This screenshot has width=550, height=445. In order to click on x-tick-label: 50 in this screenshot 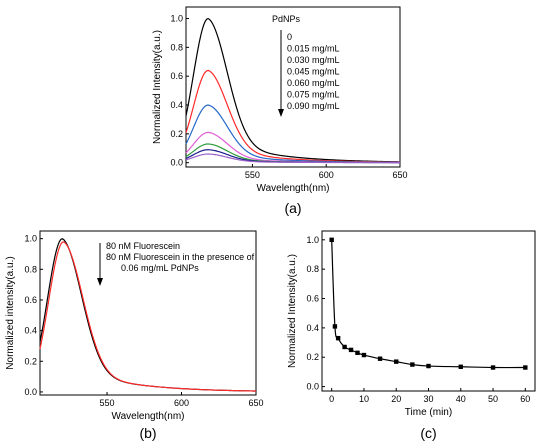, I will do `click(493, 399)`.